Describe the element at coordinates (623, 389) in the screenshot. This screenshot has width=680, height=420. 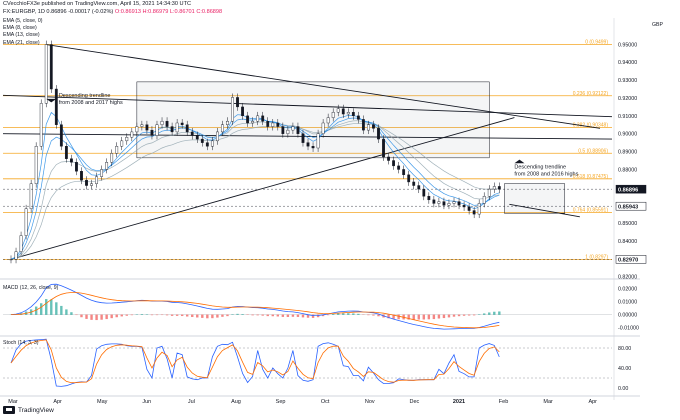
I see `stoch-tick-label: 0.00` at that location.